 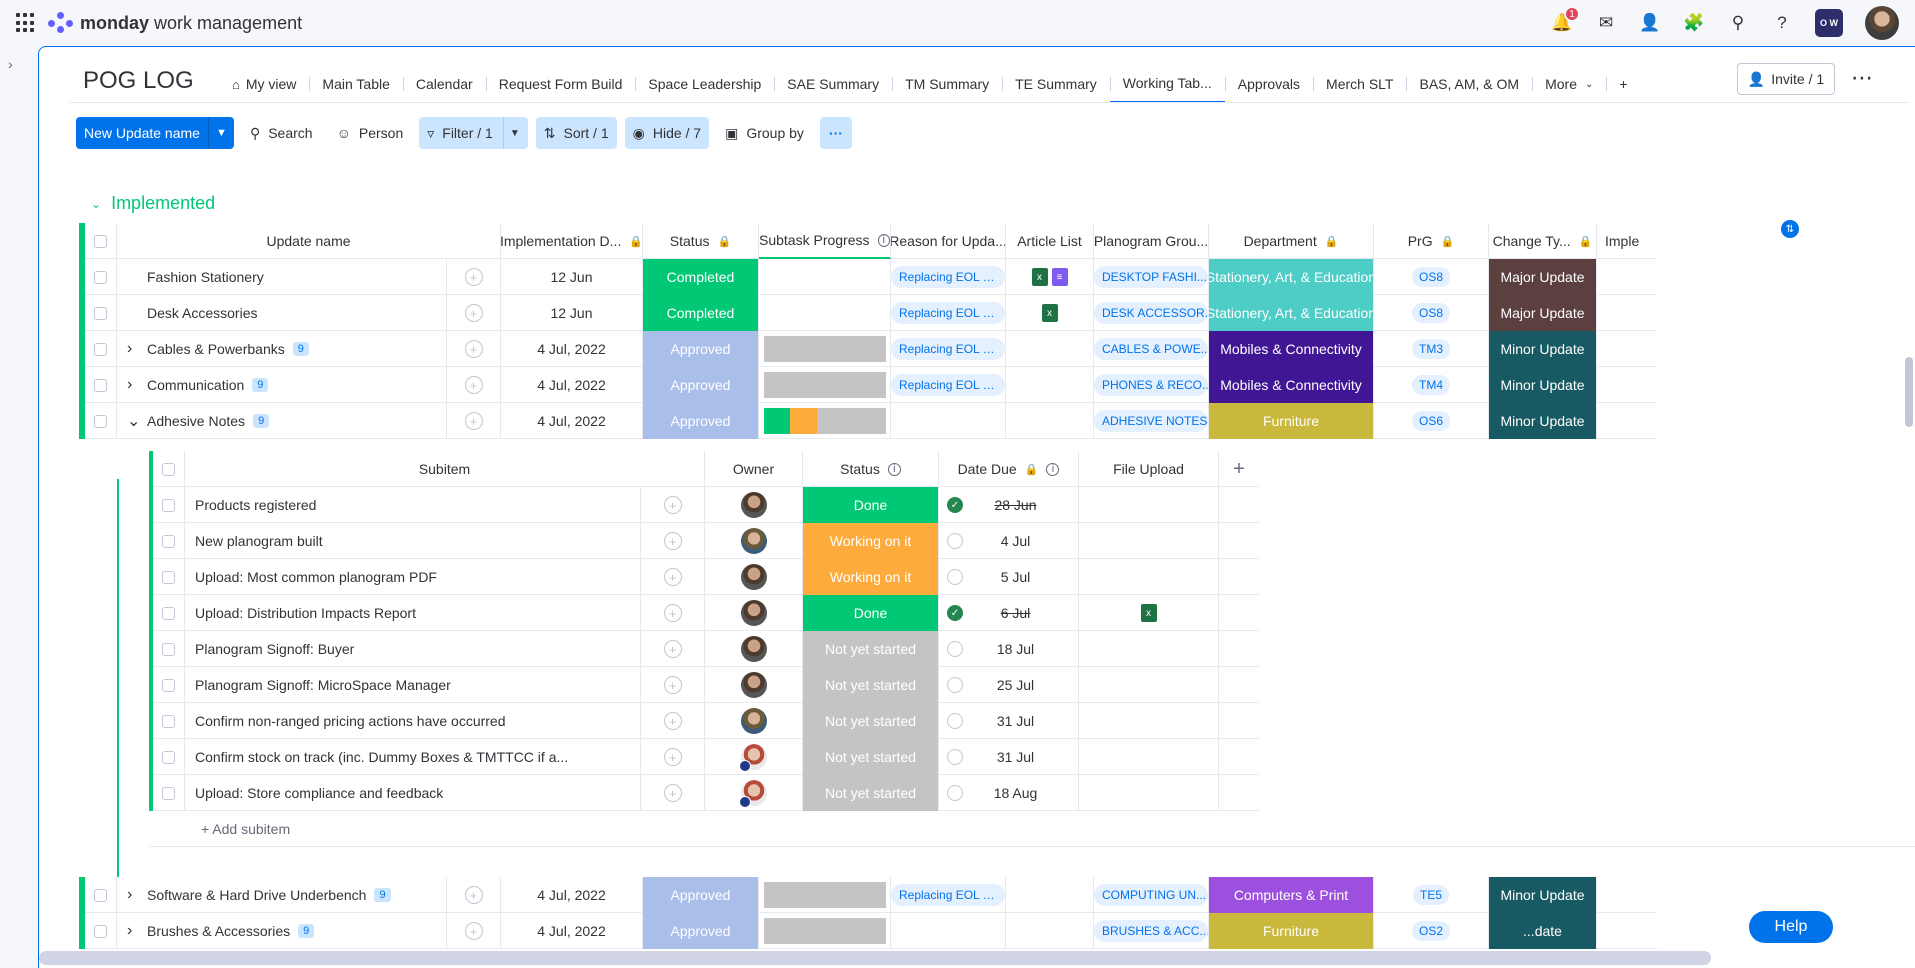 What do you see at coordinates (1291, 241) in the screenshot?
I see `column-header: Department 🔒` at bounding box center [1291, 241].